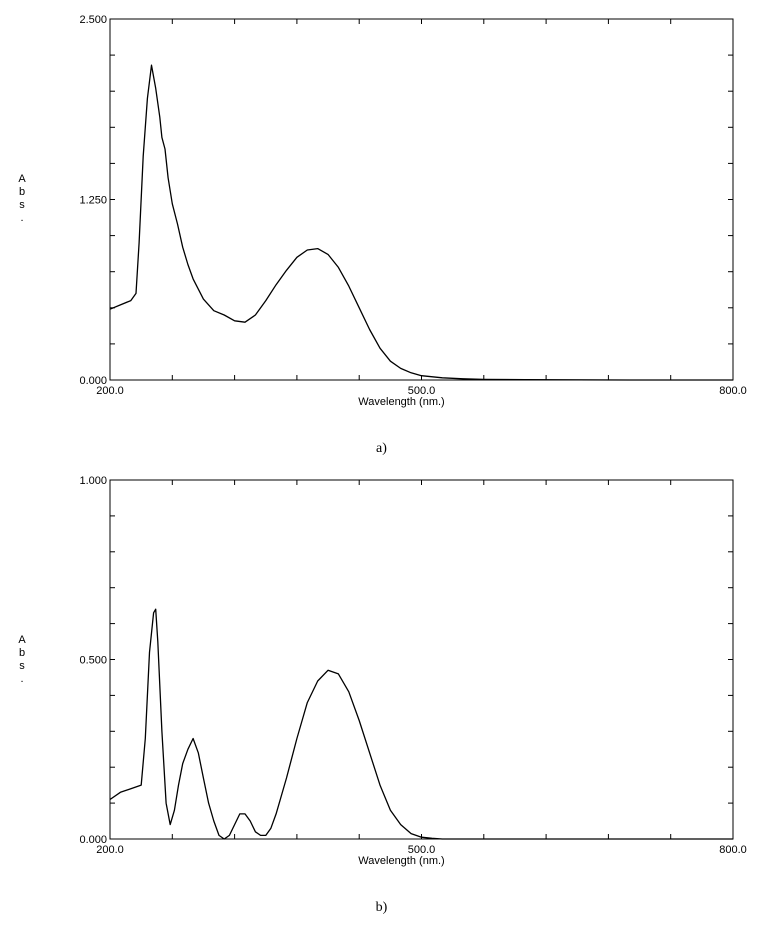  I want to click on y-tick-label: 0.500, so click(93, 661).